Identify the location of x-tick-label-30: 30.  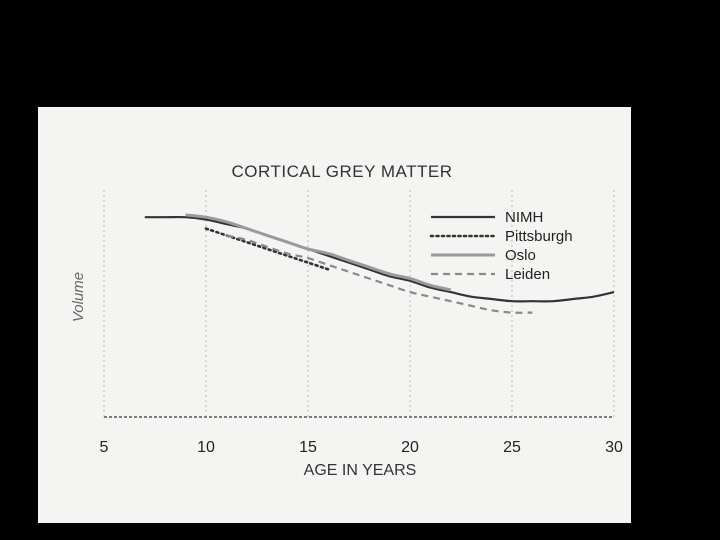
(614, 447).